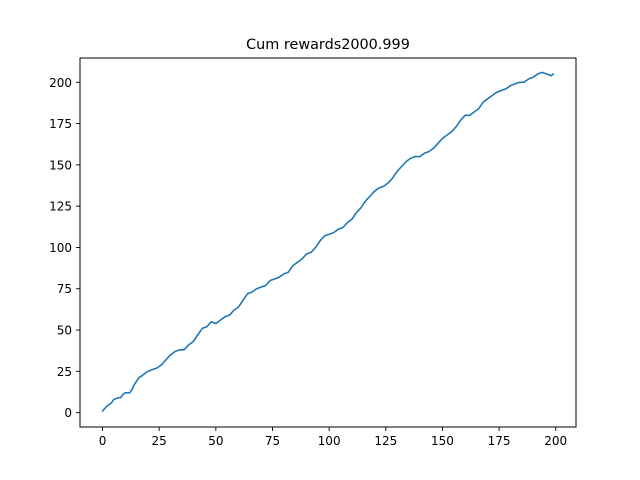  What do you see at coordinates (159, 441) in the screenshot?
I see `x-tick-label: 25` at bounding box center [159, 441].